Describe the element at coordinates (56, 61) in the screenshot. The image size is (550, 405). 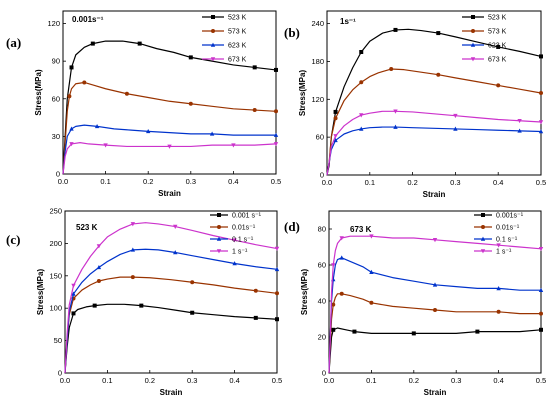
I see `y-tick-label: 90` at that location.